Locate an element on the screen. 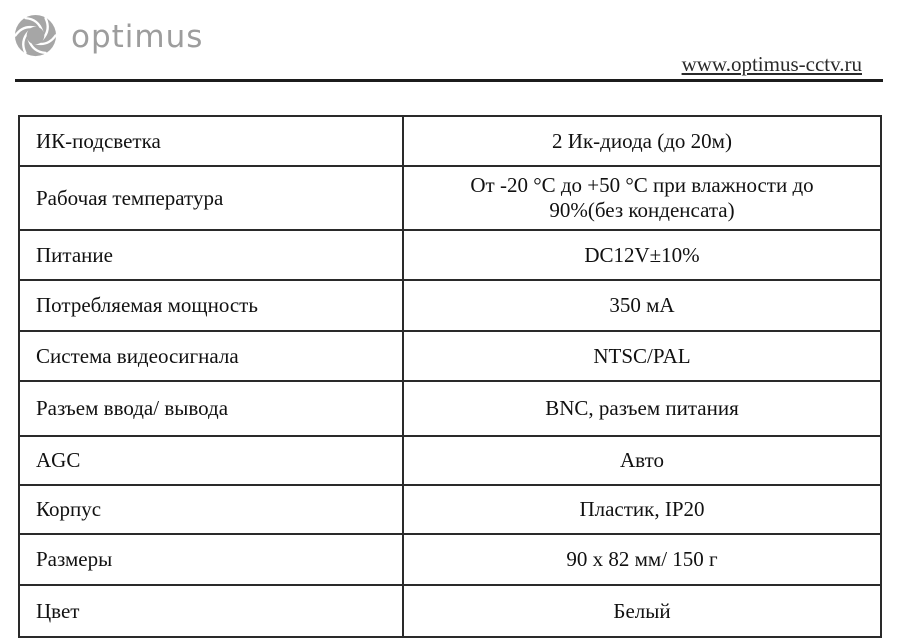 Image resolution: width=900 pixels, height=640 pixels. logo-text: optimus is located at coordinates (137, 37).